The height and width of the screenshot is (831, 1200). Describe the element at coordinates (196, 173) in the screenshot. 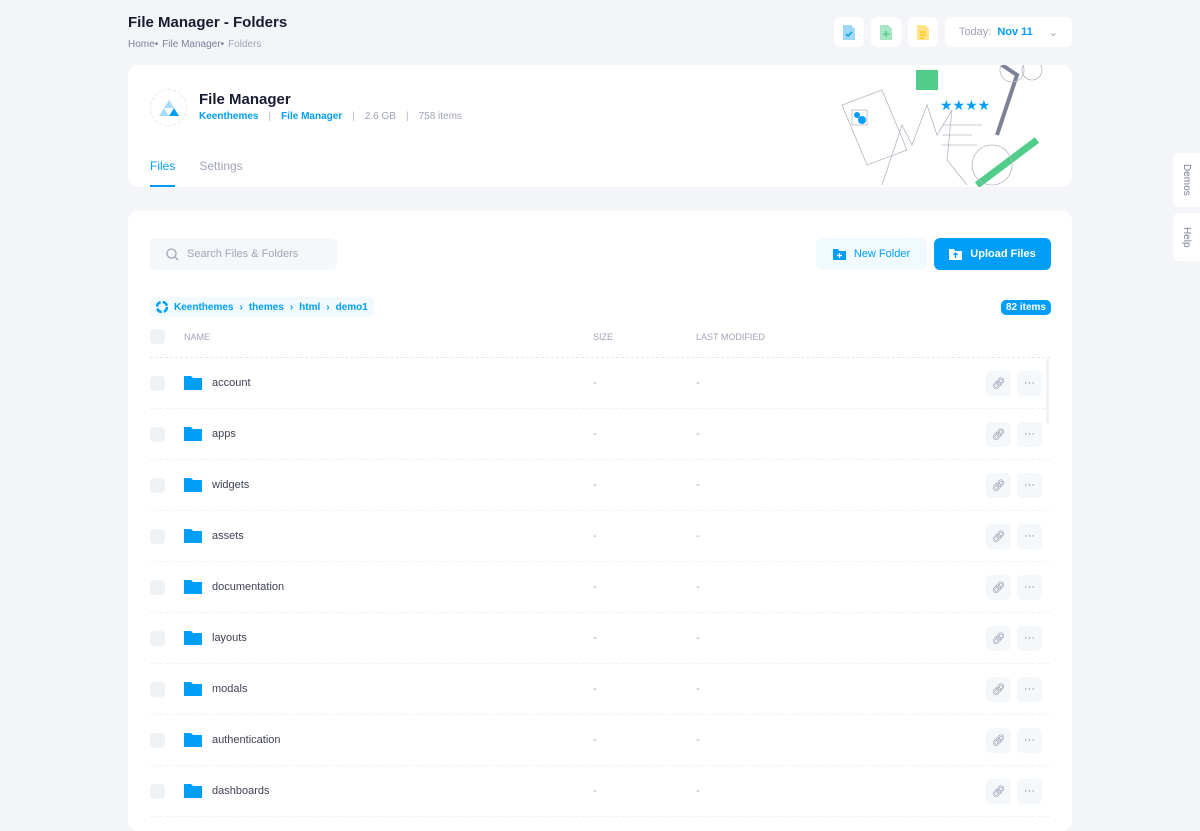

I see `tabs: Files Settings` at that location.